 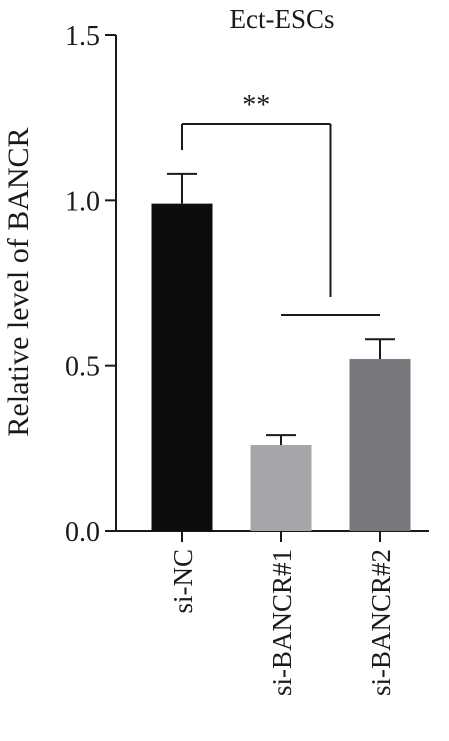 What do you see at coordinates (183, 581) in the screenshot?
I see `x-tick-label: si-NC` at bounding box center [183, 581].